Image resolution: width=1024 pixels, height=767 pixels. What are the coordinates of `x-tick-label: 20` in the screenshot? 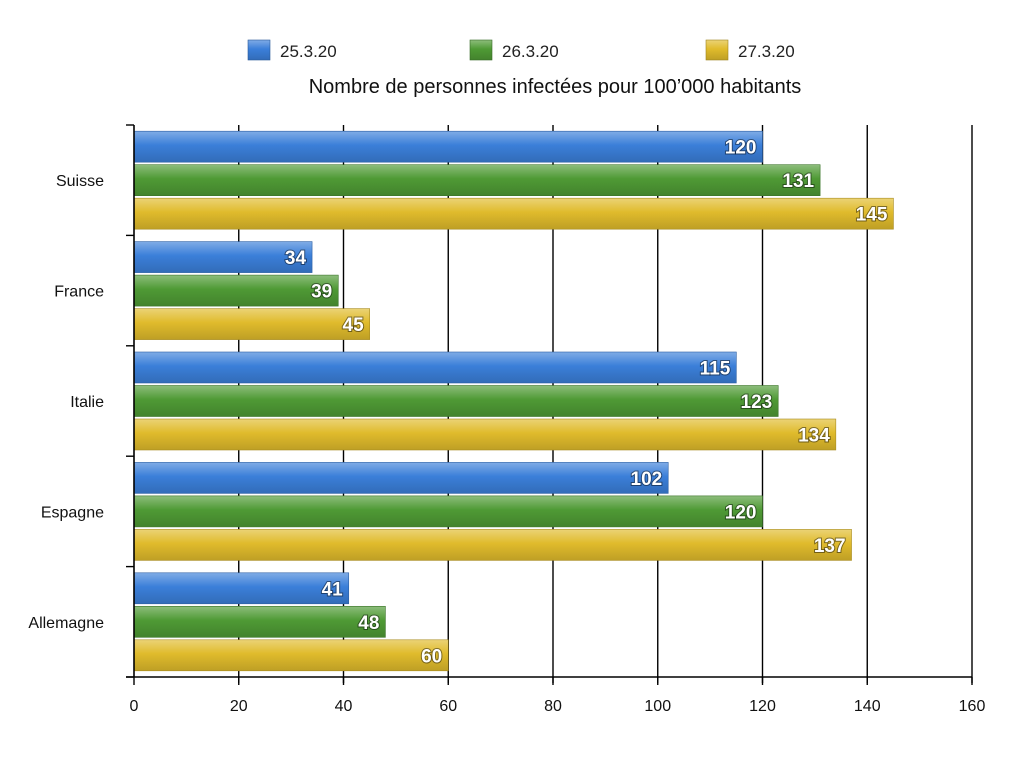 It's located at (239, 706).